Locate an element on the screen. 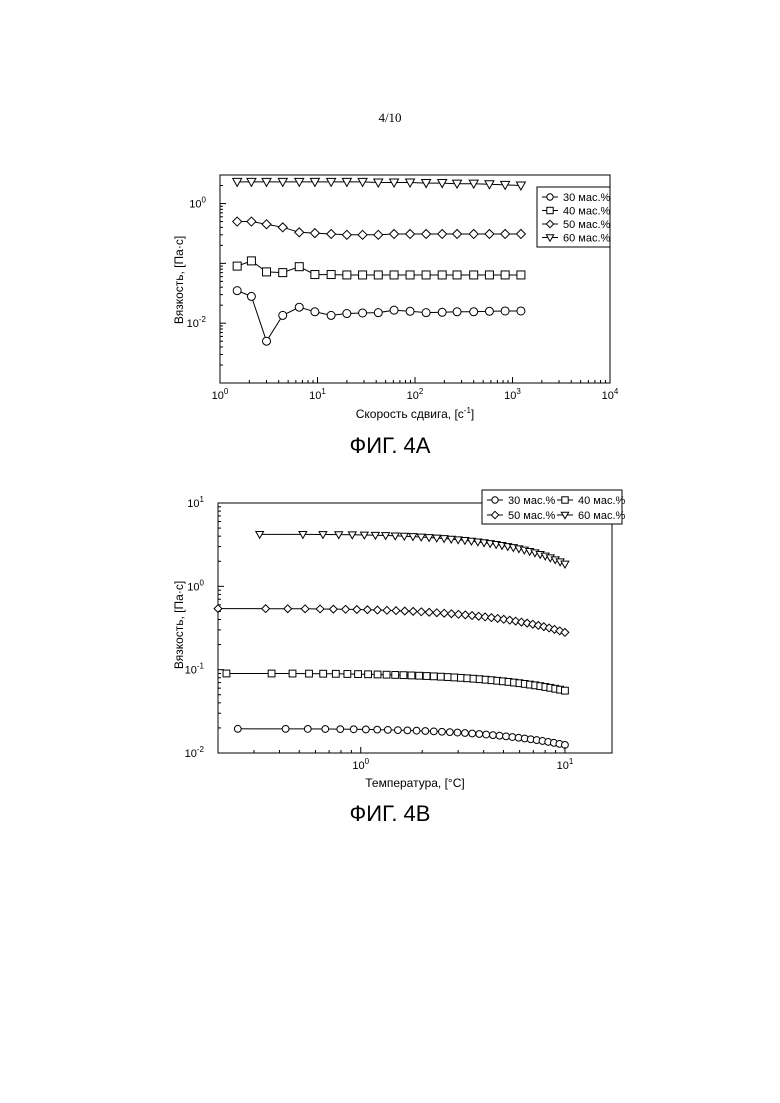 The image size is (780, 1103). y-axis-label: Вязкость, [Па·с] is located at coordinates (179, 625).